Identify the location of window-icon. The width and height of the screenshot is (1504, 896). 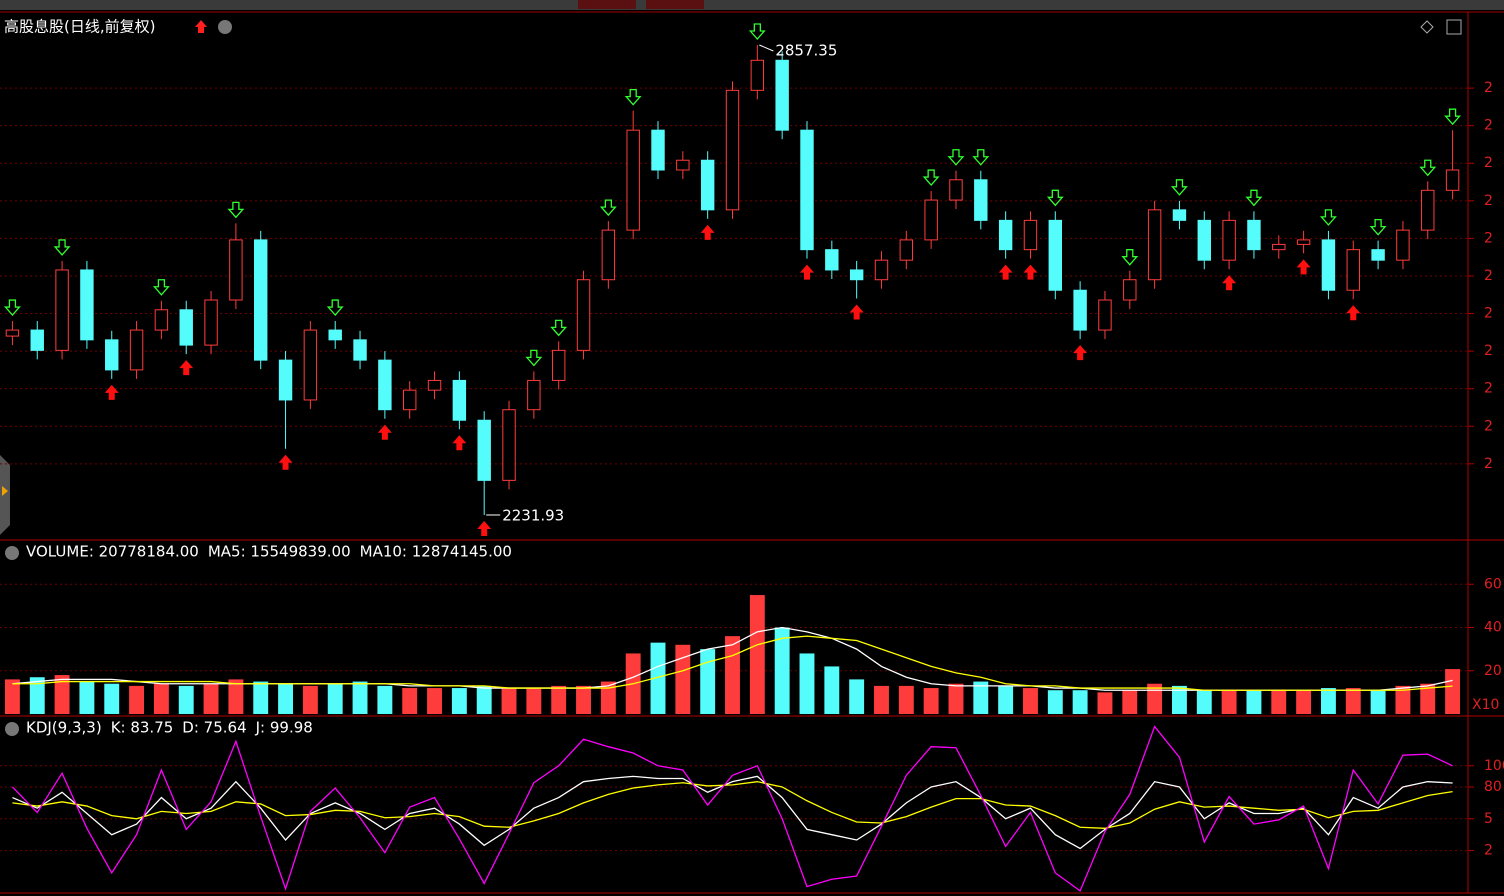
(1454, 27).